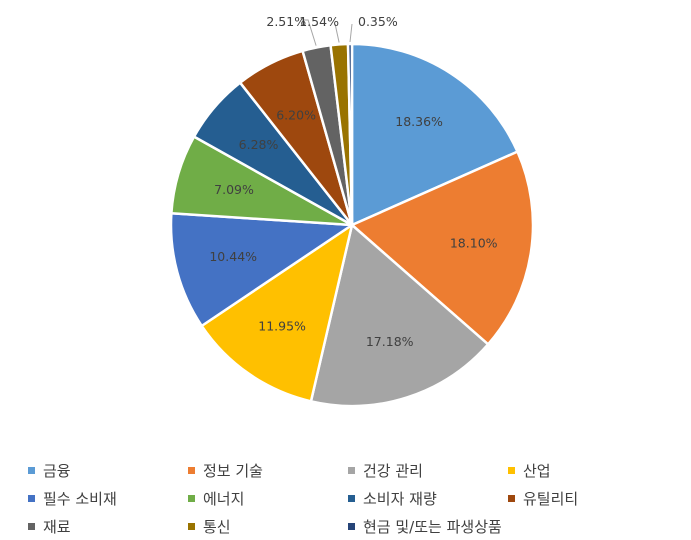  What do you see at coordinates (80, 498) in the screenshot?
I see `legend-label: 필수 소비재` at bounding box center [80, 498].